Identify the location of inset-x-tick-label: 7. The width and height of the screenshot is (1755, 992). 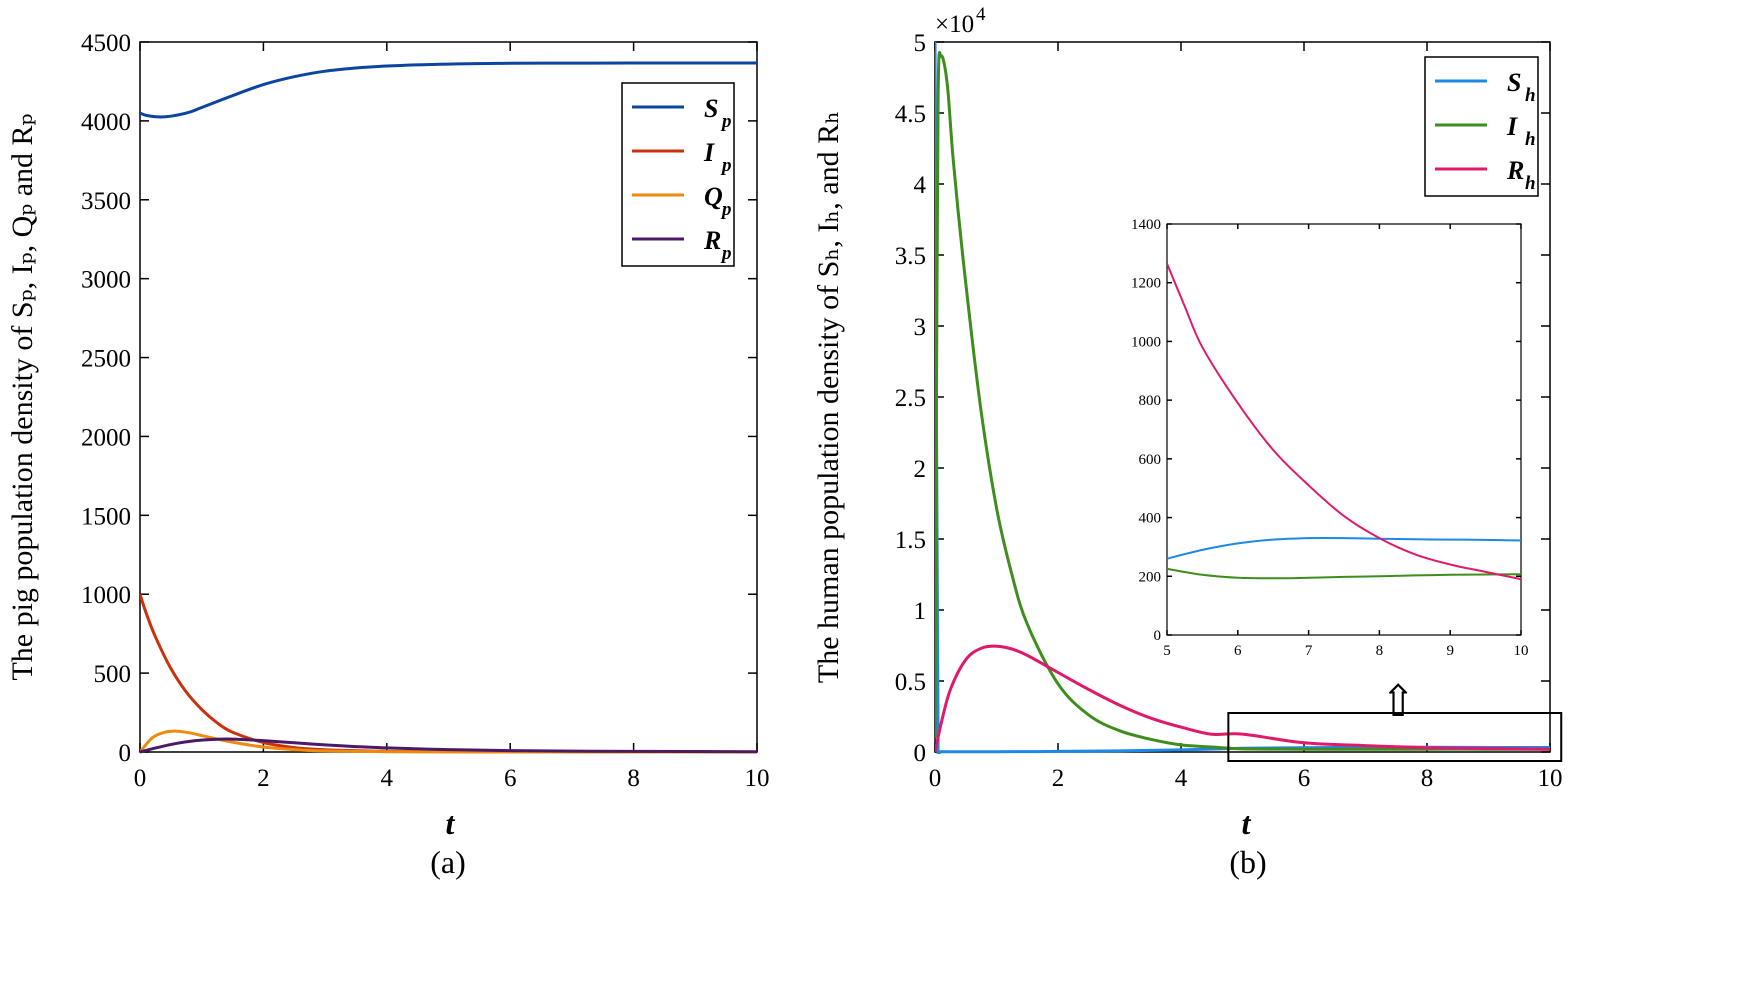
(1309, 651).